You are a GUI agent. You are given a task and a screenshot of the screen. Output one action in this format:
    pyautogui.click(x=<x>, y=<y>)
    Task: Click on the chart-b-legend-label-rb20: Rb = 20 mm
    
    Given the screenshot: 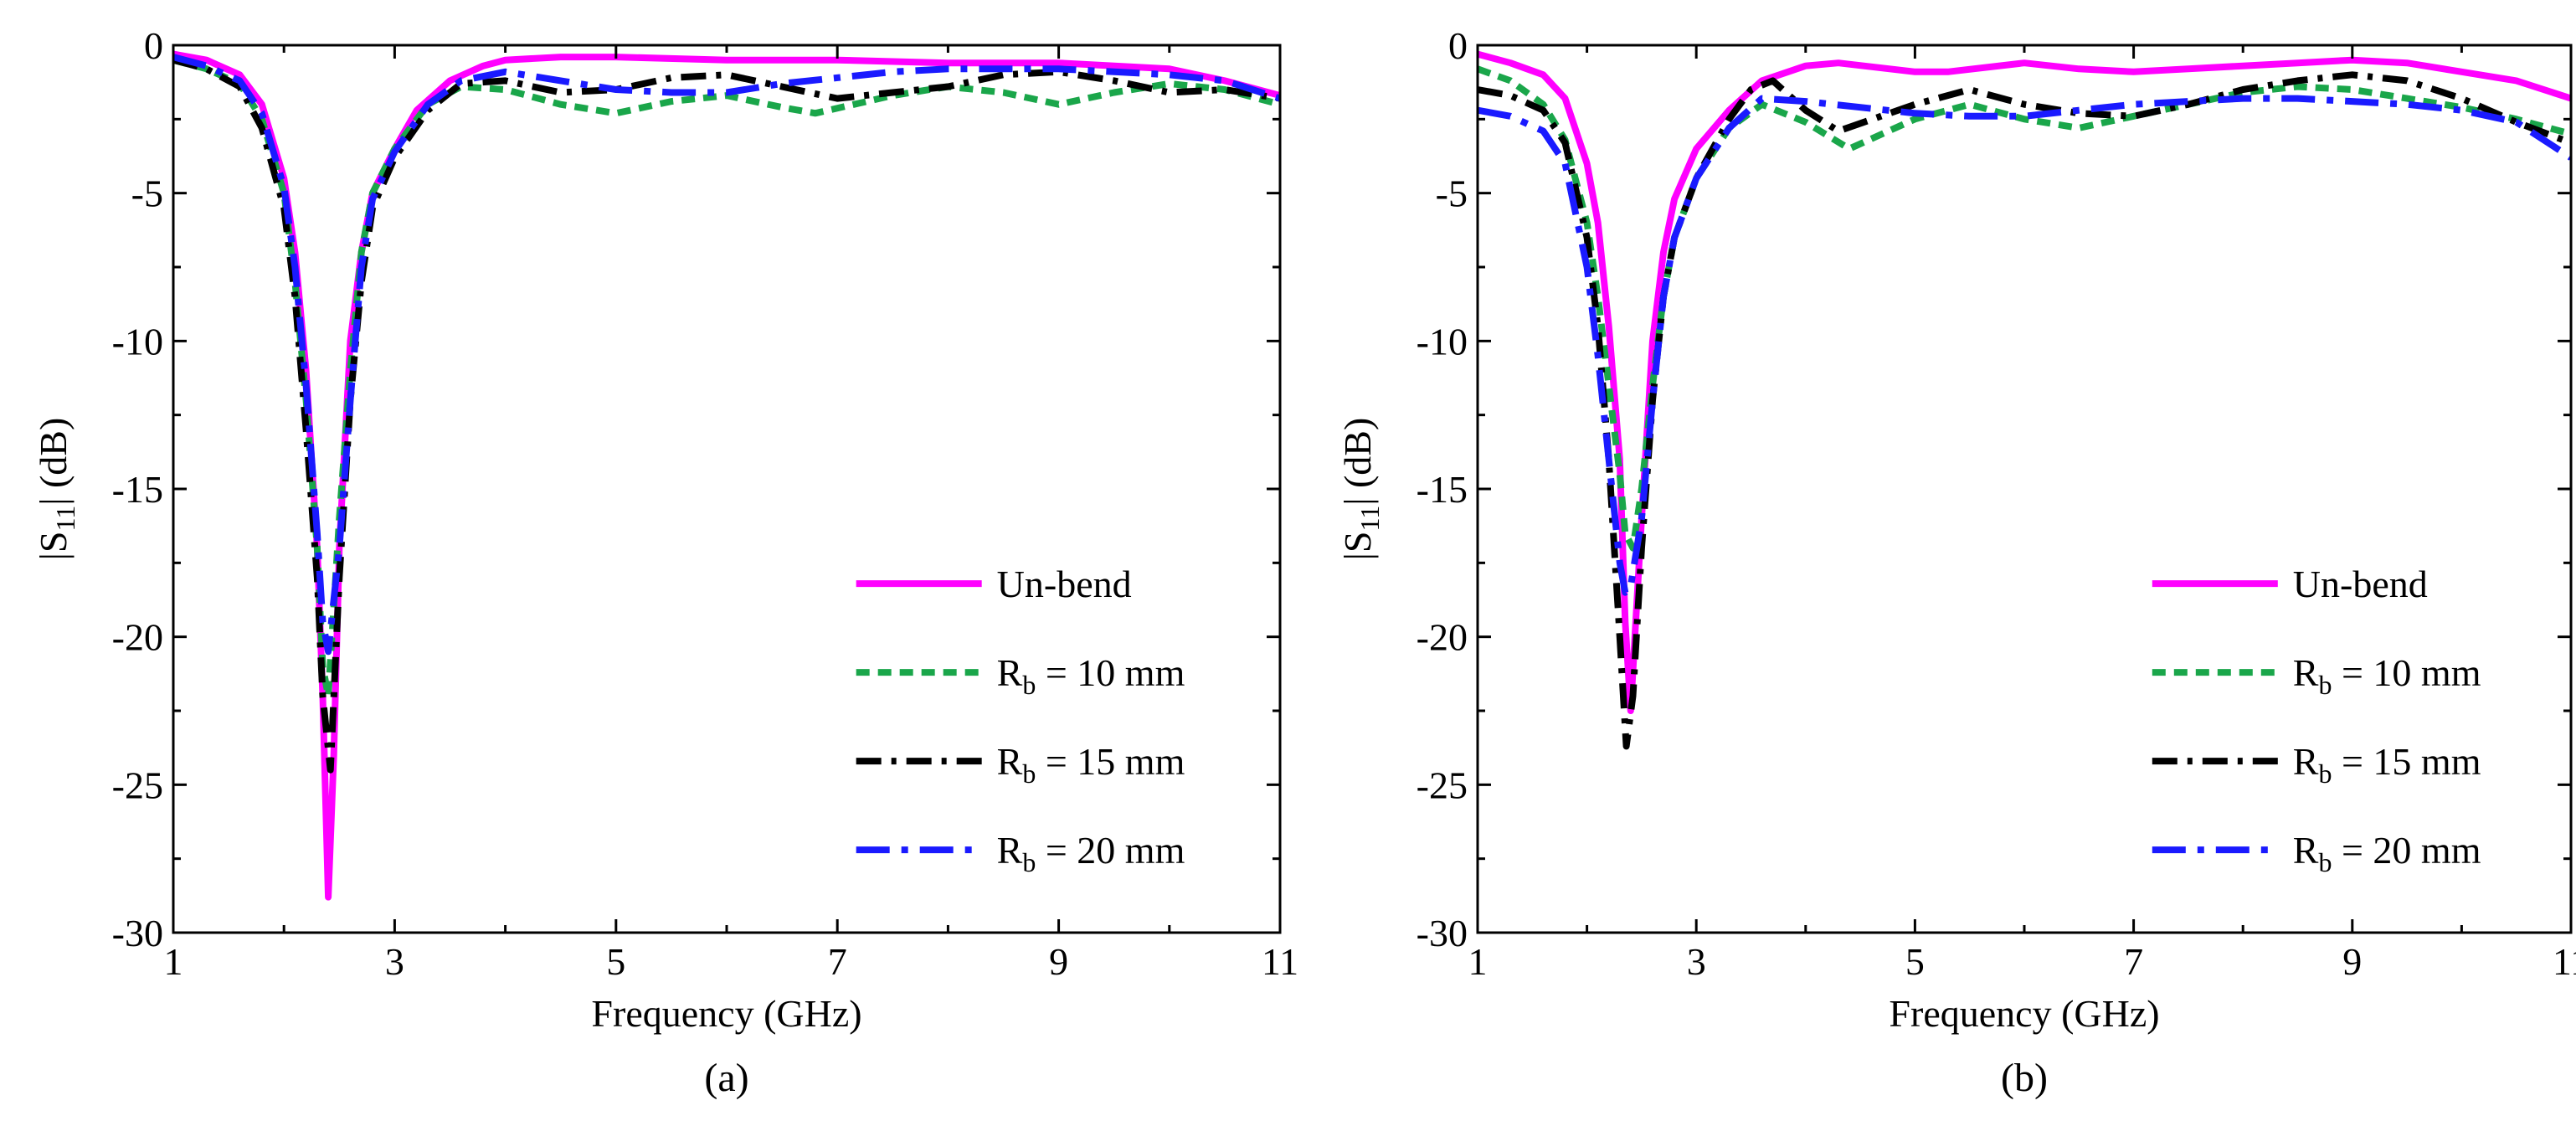 What is the action you would take?
    pyautogui.click(x=2387, y=853)
    